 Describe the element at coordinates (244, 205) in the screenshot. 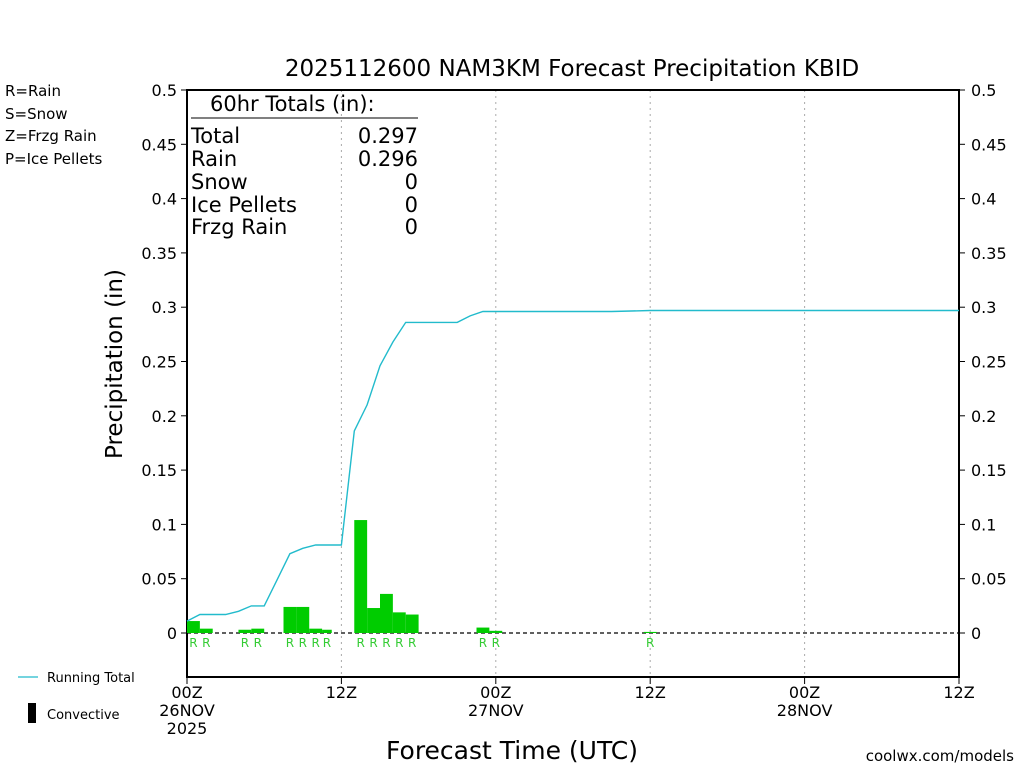

I see `totals-label-ice-pellets: Ice Pellets` at that location.